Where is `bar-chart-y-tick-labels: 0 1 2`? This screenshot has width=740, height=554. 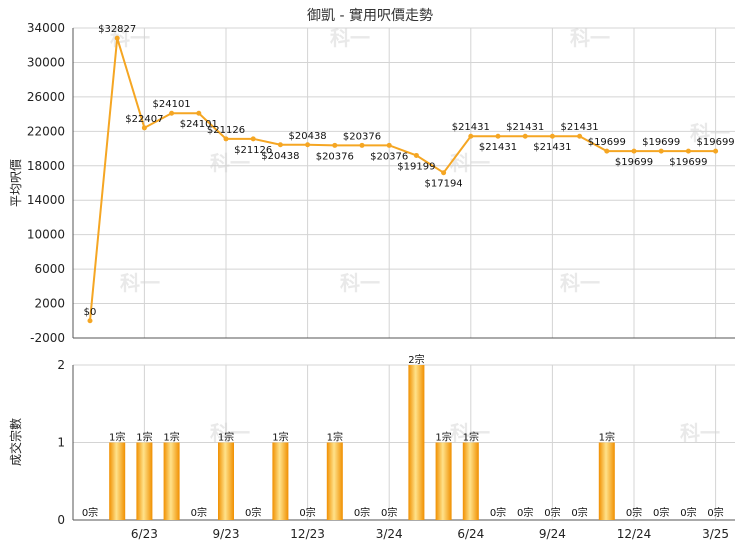 bar-chart-y-tick-labels: 0 1 2 is located at coordinates (61, 442).